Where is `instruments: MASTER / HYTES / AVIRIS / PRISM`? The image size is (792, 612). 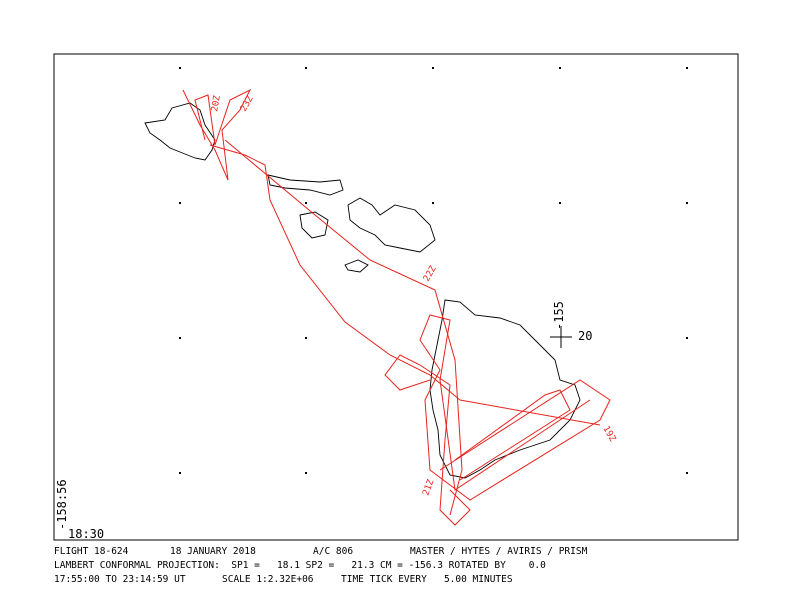 instruments: MASTER / HYTES / AVIRIS / PRISM is located at coordinates (499, 551).